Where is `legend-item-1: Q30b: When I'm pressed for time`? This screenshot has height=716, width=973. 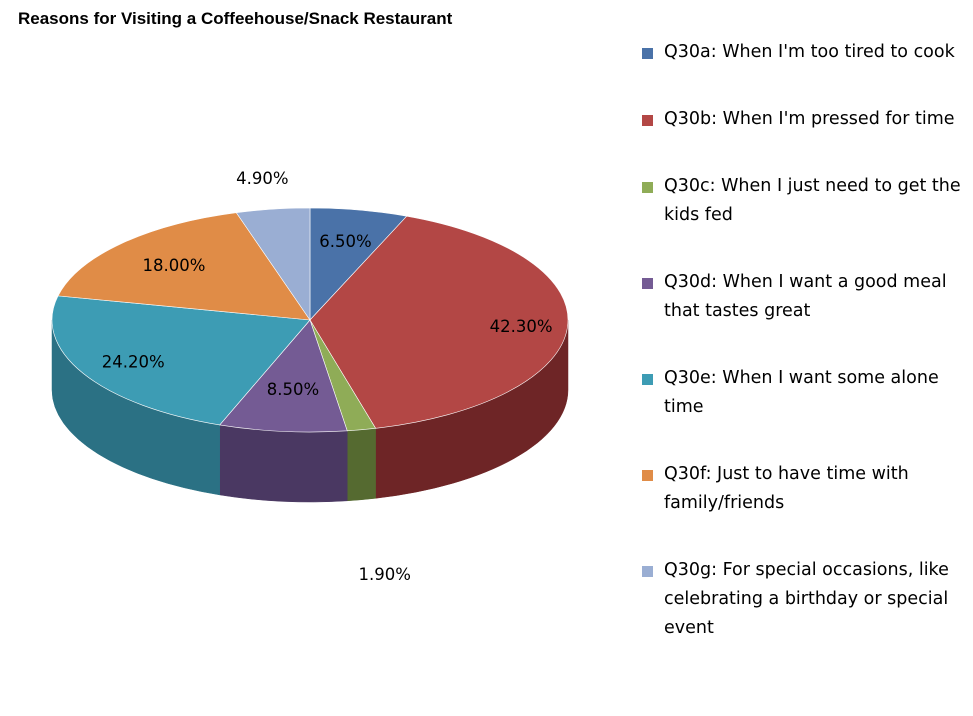
legend-item-1: Q30b: When I'm pressed for time is located at coordinates (805, 119).